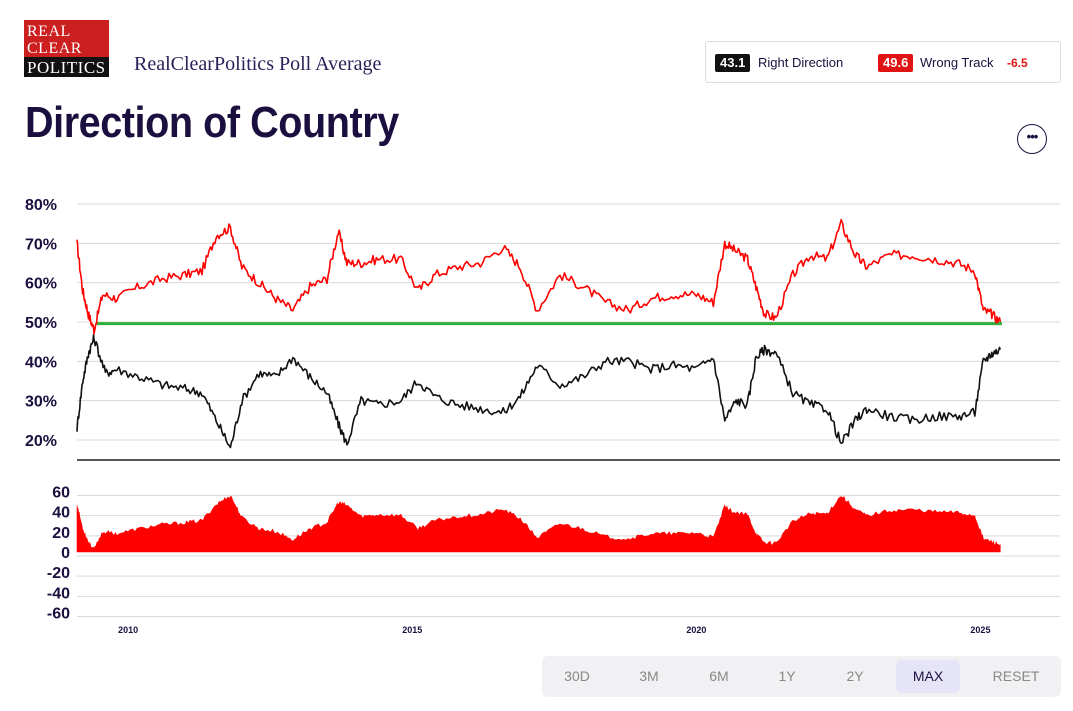 The height and width of the screenshot is (711, 1073). What do you see at coordinates (412, 630) in the screenshot?
I see `x-tick-label: 2015` at bounding box center [412, 630].